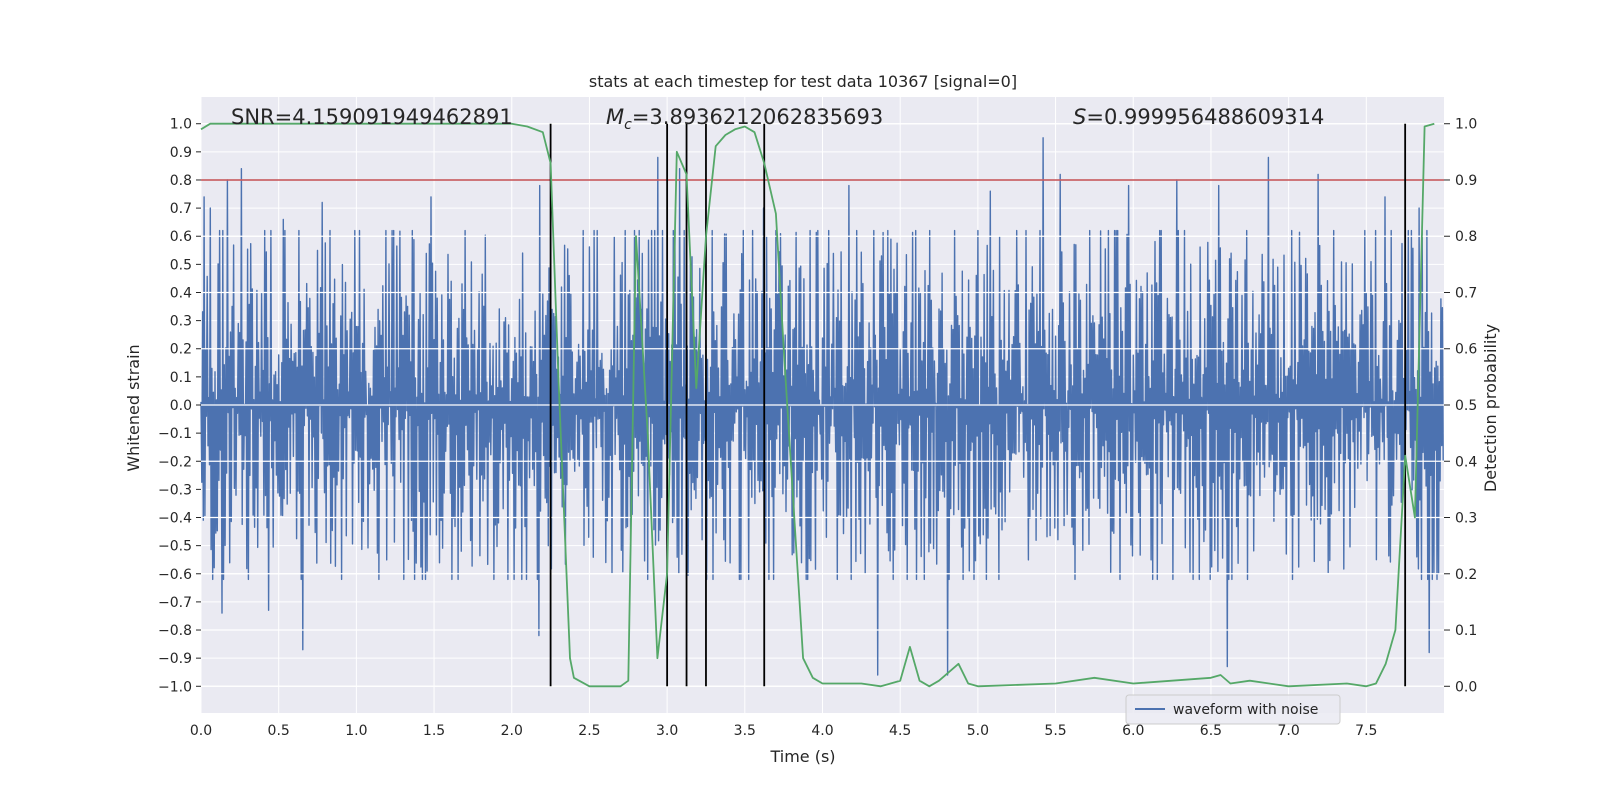 The width and height of the screenshot is (1600, 800). What do you see at coordinates (628, 125) in the screenshot?
I see `chirp-mass-subscript: c` at bounding box center [628, 125].